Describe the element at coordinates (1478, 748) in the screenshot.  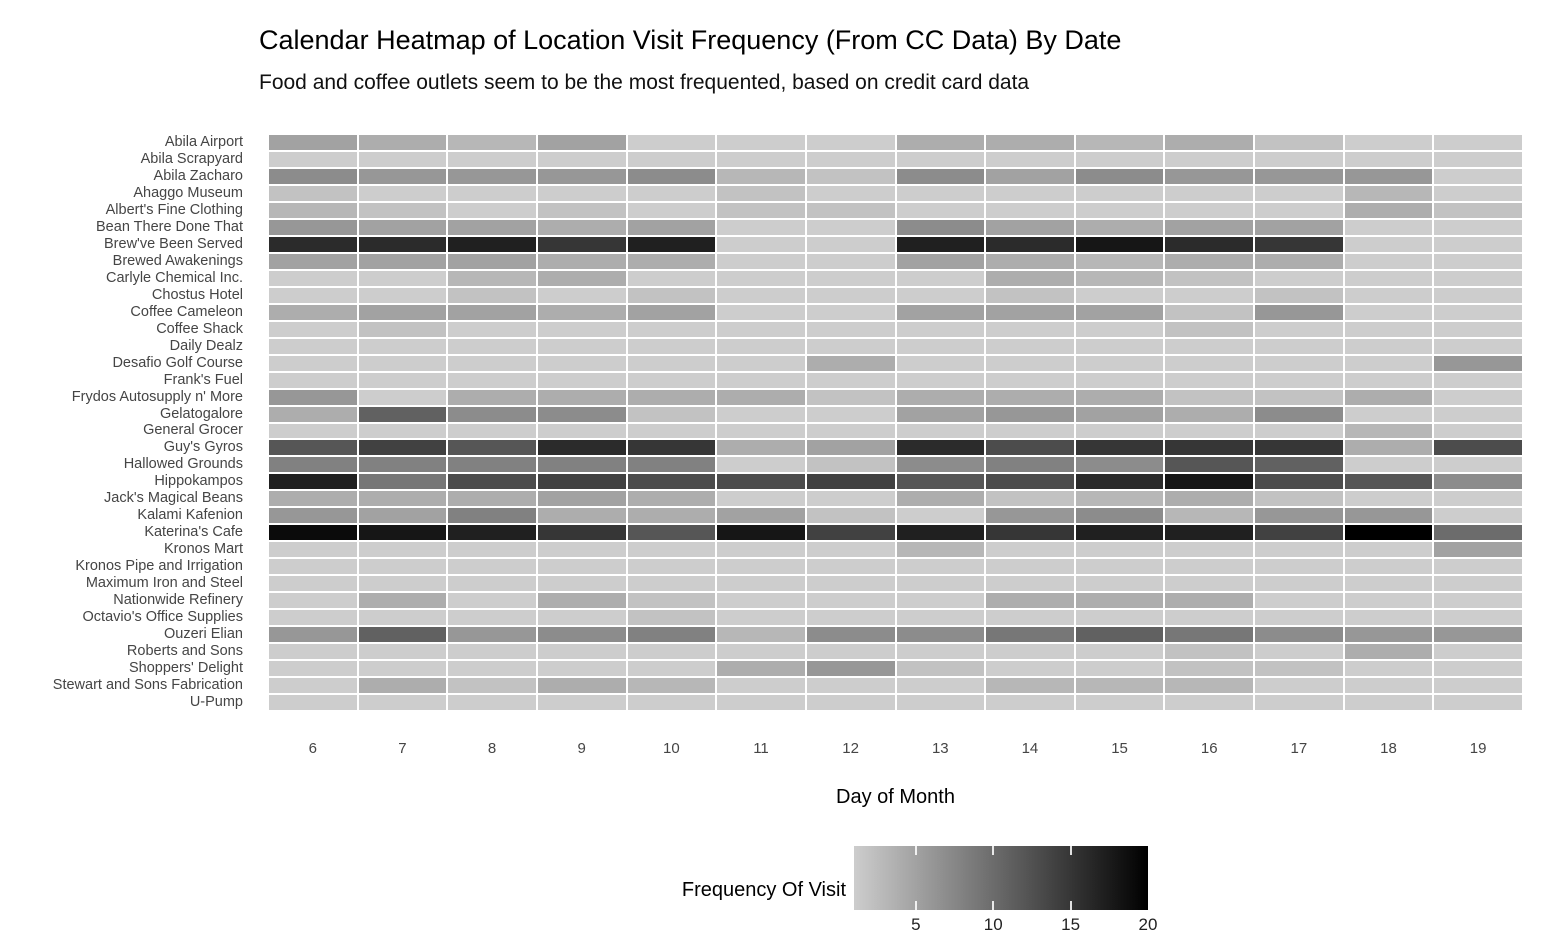
I see `x-axis-tick-label: 19` at that location.